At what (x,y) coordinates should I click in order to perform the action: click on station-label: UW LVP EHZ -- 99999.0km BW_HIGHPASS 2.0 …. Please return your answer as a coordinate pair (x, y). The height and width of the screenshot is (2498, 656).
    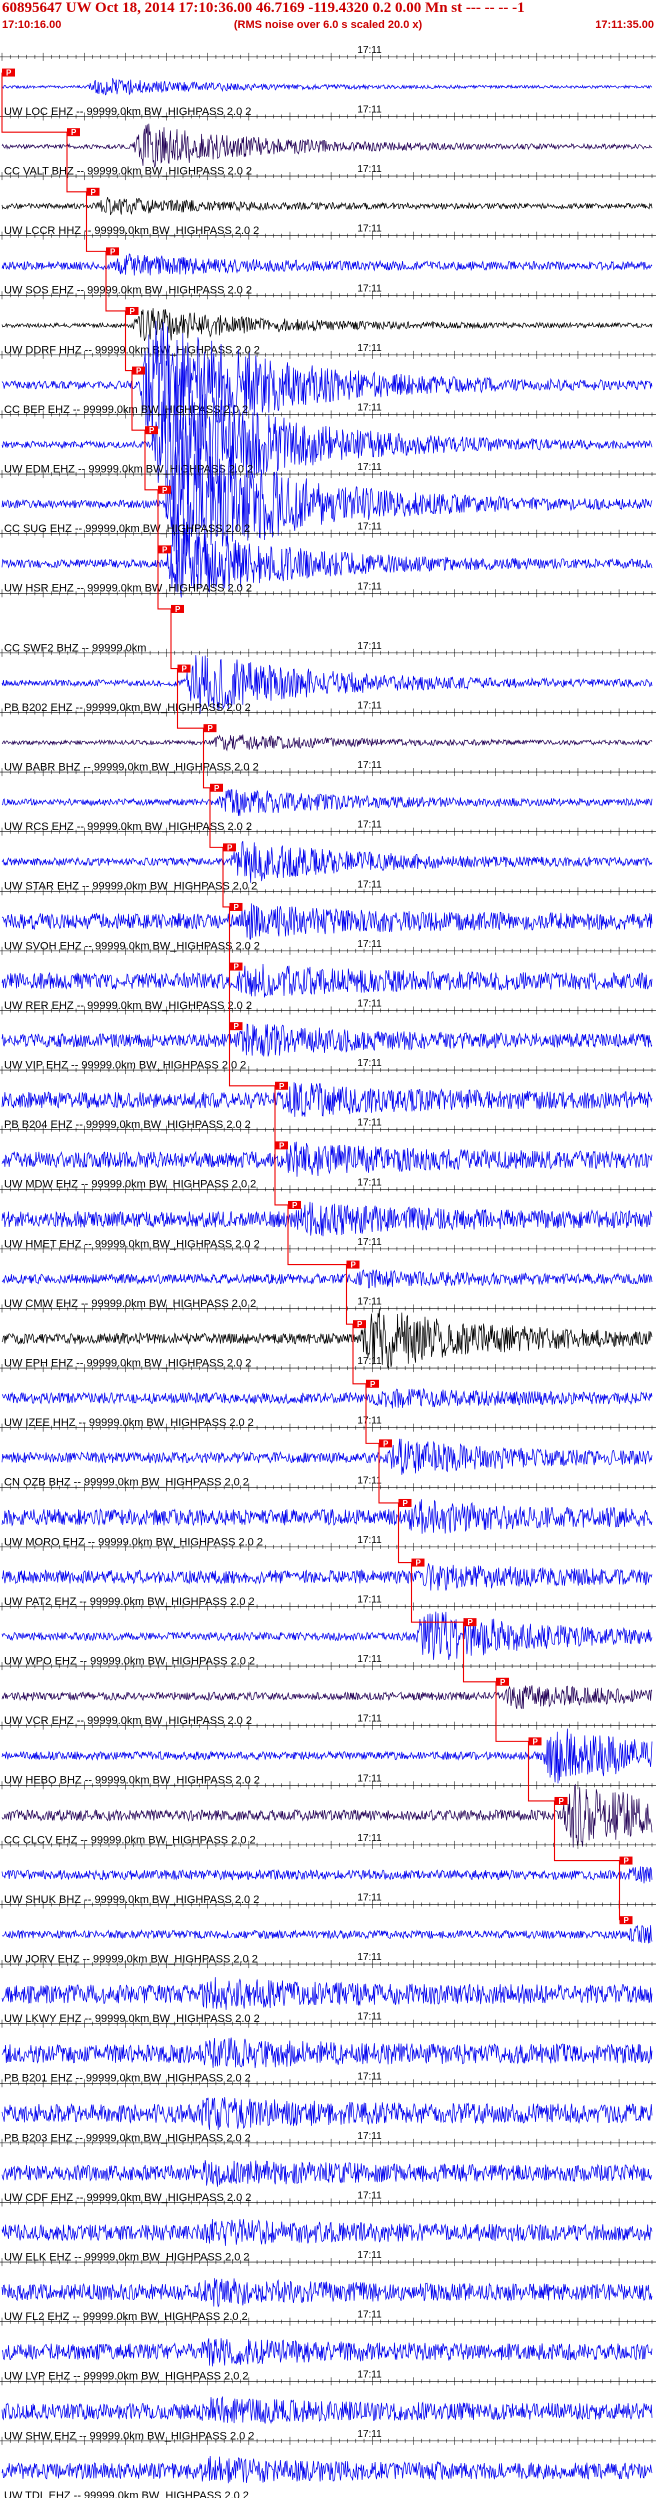
    Looking at the image, I should click on (126, 2377).